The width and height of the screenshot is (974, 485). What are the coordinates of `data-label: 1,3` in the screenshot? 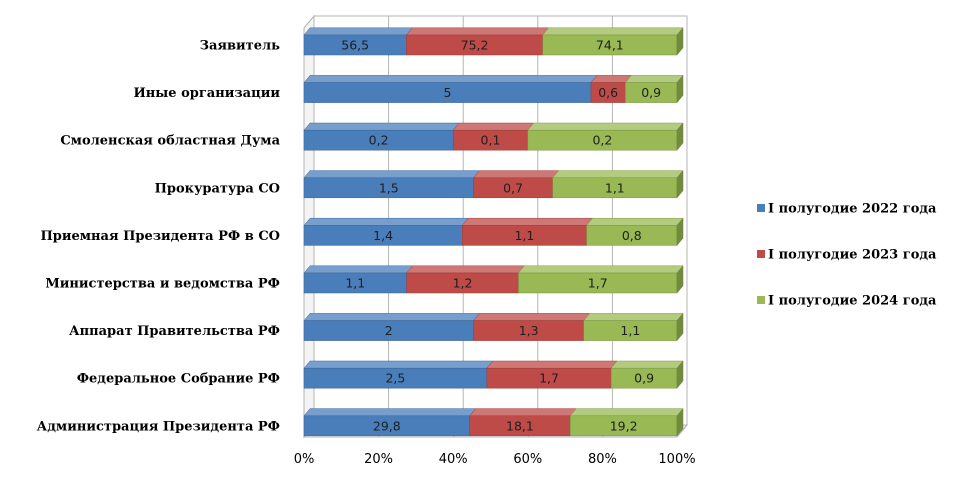 It's located at (529, 330).